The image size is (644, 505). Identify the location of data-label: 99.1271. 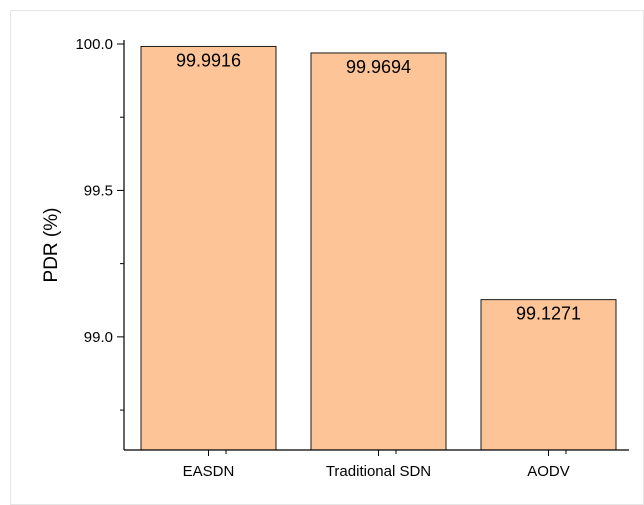
(548, 314).